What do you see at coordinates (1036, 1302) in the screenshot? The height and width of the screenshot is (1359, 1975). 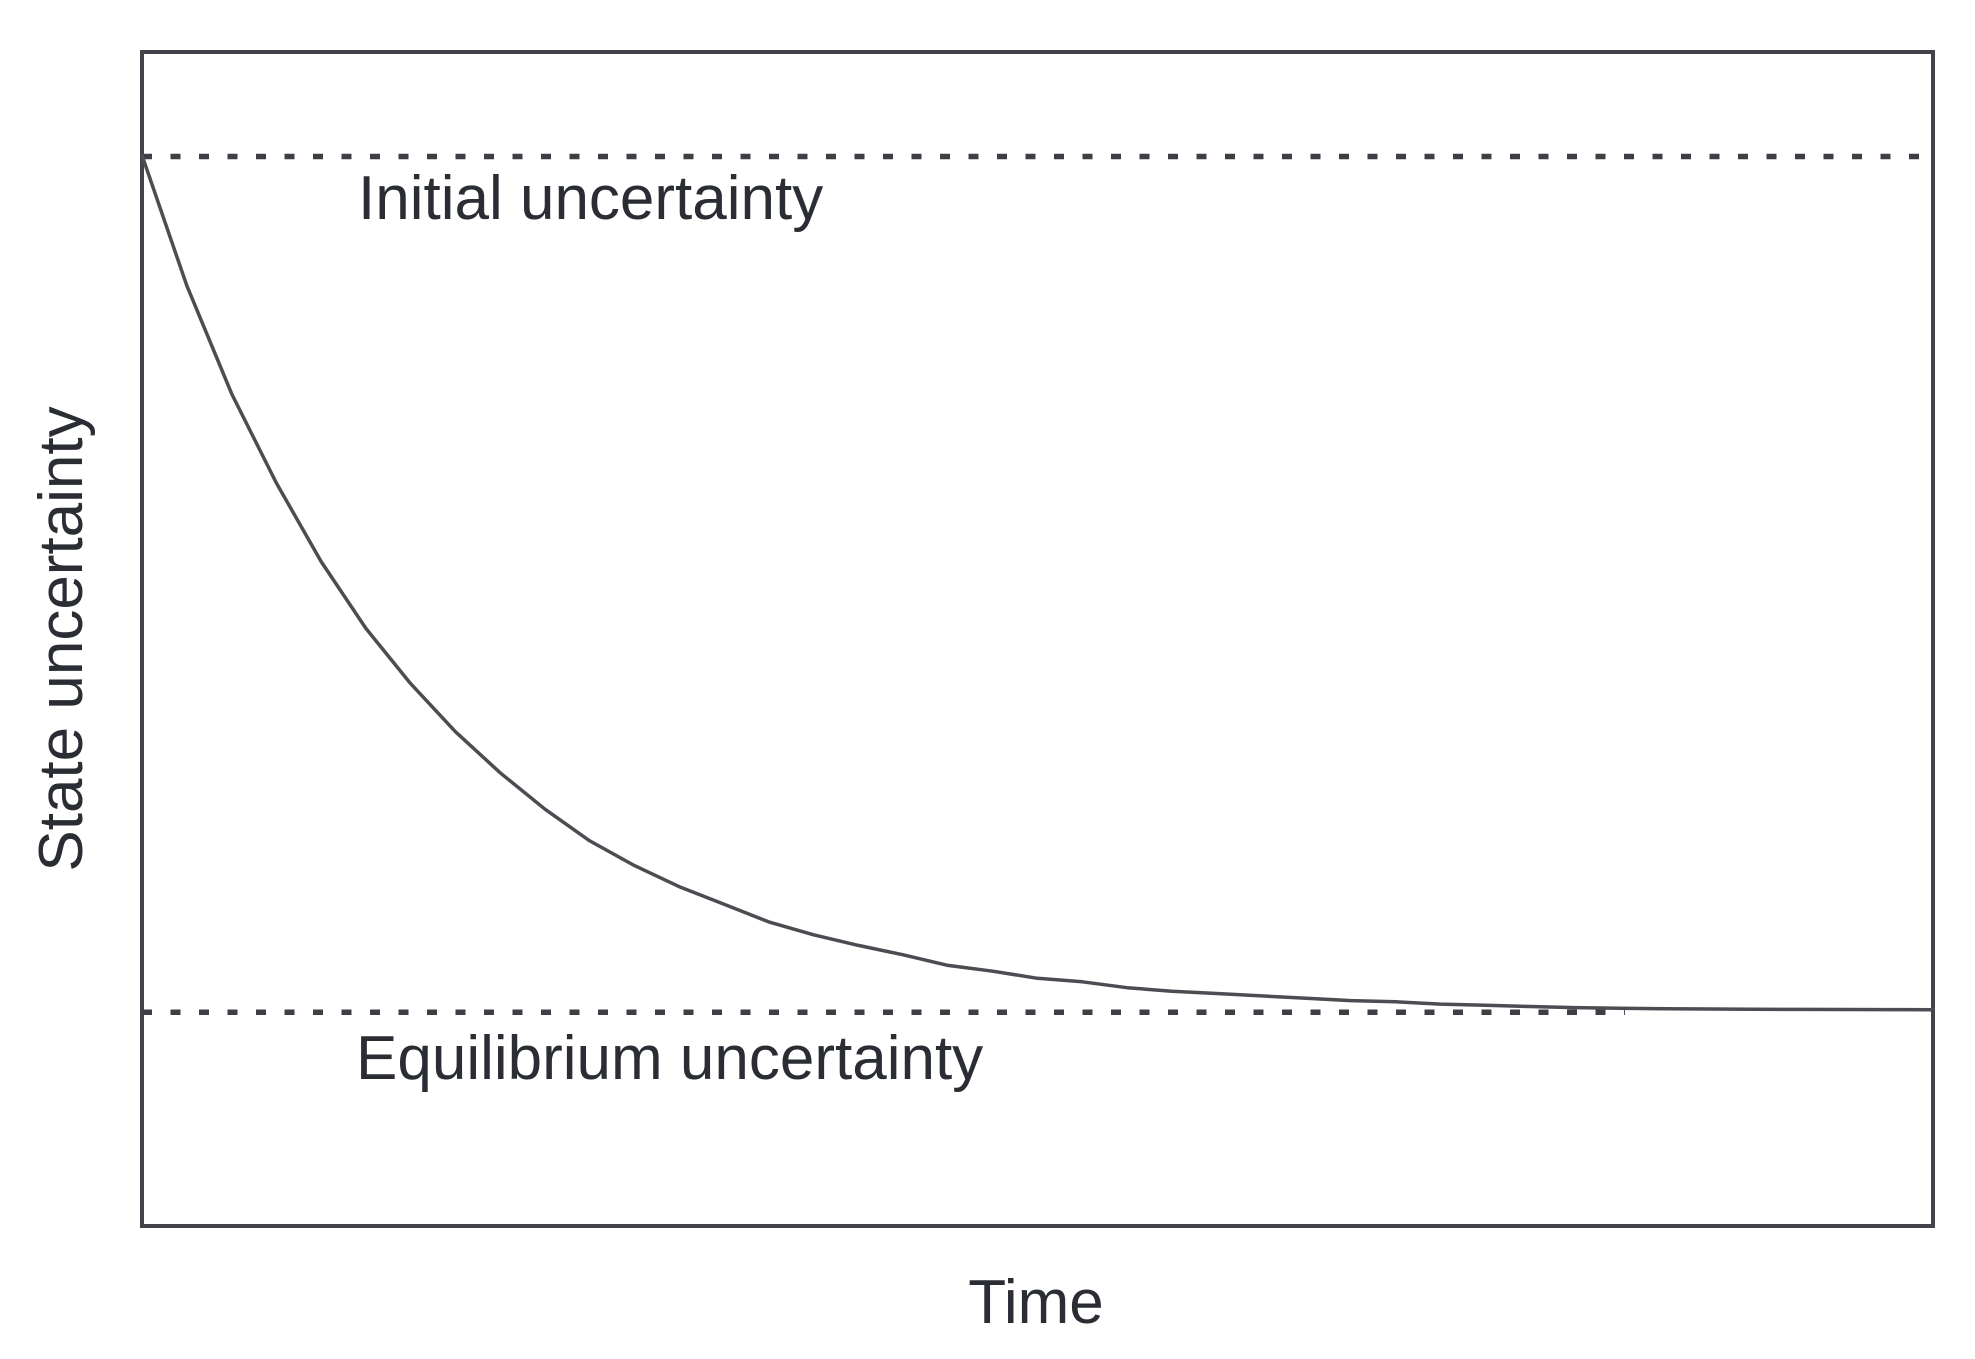 I see `x-axis-label: Time` at bounding box center [1036, 1302].